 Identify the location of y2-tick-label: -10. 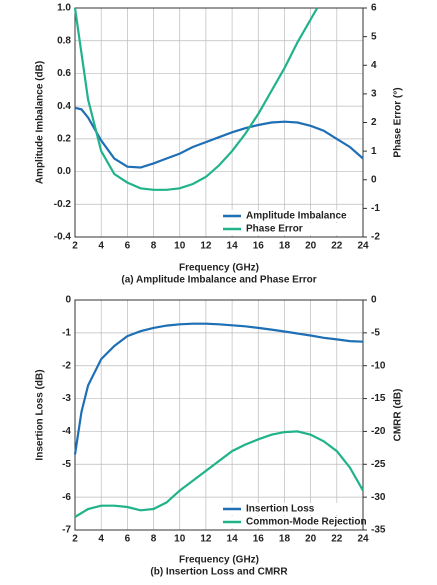
(378, 365).